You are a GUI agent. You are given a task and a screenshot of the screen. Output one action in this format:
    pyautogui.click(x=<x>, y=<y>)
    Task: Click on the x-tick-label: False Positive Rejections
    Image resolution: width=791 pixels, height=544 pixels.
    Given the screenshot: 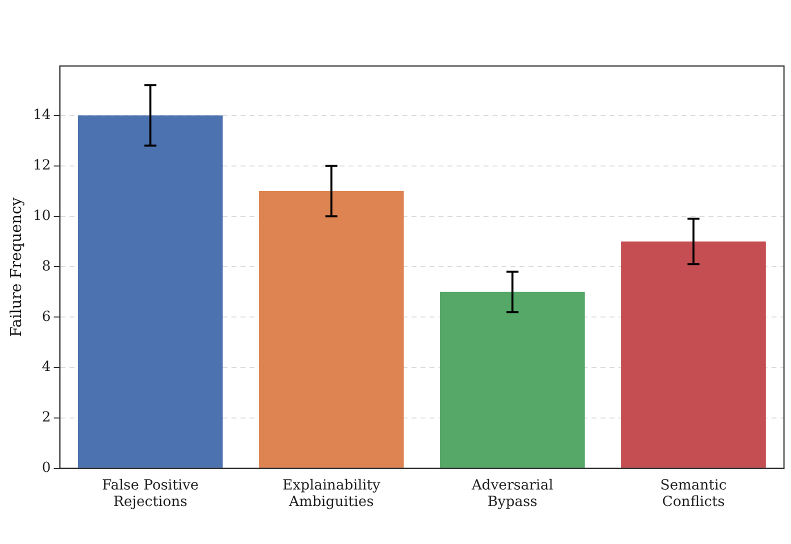 What is the action you would take?
    pyautogui.click(x=150, y=493)
    